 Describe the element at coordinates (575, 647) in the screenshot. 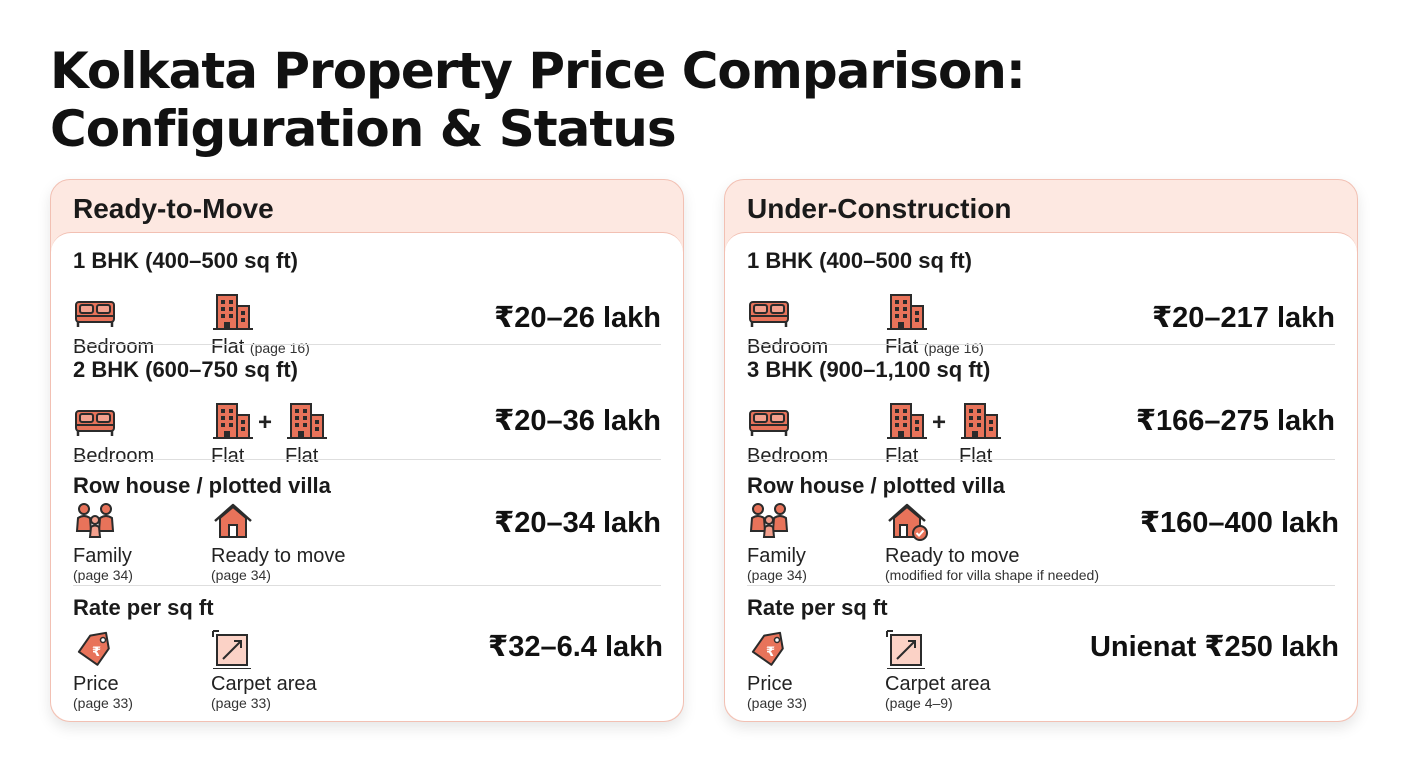

I see `price-value: ₹32–6.4 lakh` at that location.